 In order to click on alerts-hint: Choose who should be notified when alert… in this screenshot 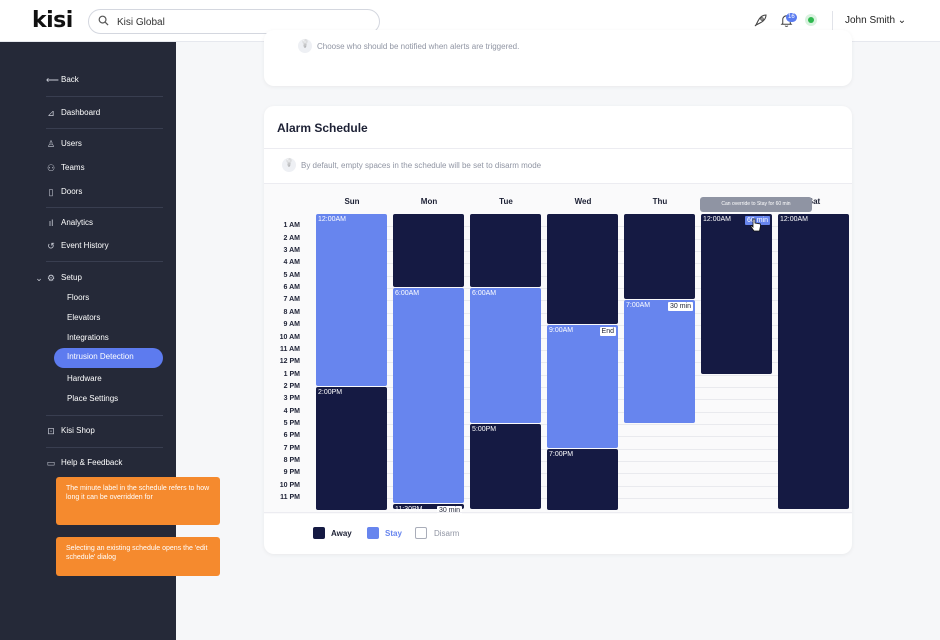, I will do `click(418, 46)`.